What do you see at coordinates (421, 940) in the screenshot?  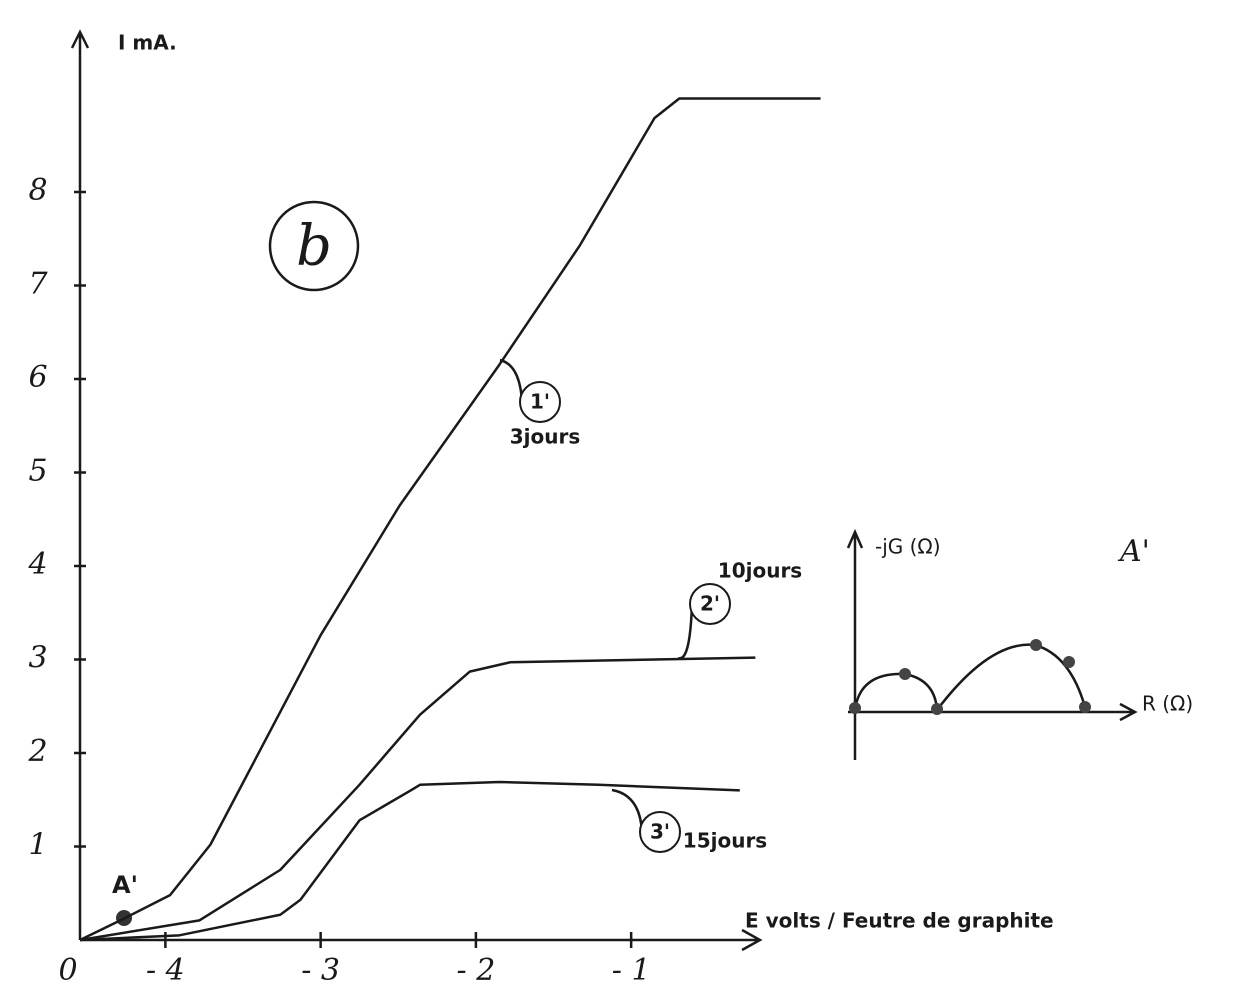 I see `x-axis` at bounding box center [421, 940].